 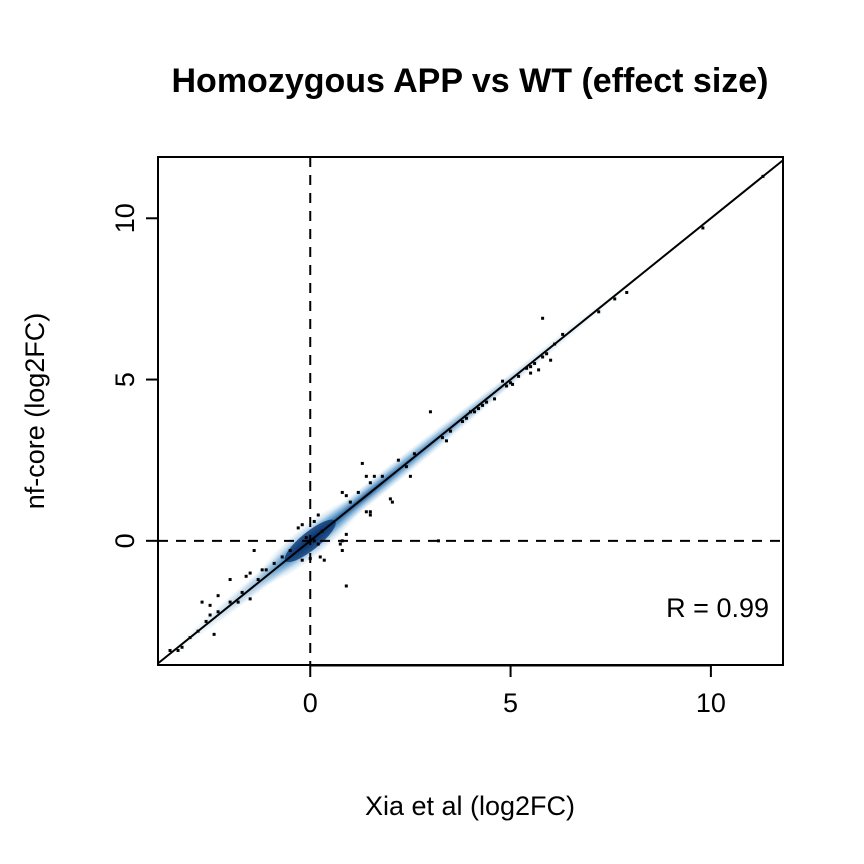 I want to click on correlation-annotation: R = 0.99, so click(x=717, y=608).